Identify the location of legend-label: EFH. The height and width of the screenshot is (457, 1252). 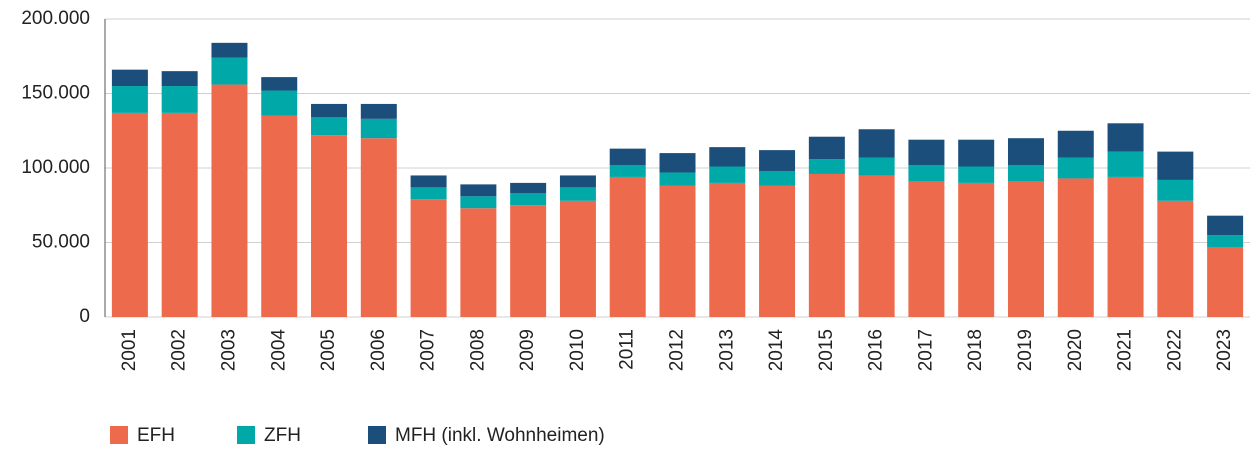
(156, 435).